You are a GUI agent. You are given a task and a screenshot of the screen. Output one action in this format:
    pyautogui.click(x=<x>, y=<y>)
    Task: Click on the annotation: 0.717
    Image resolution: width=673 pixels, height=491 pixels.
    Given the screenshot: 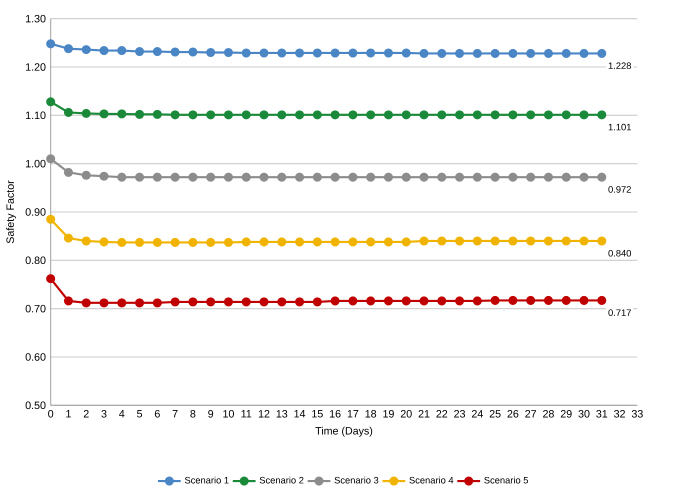 What is the action you would take?
    pyautogui.click(x=619, y=313)
    